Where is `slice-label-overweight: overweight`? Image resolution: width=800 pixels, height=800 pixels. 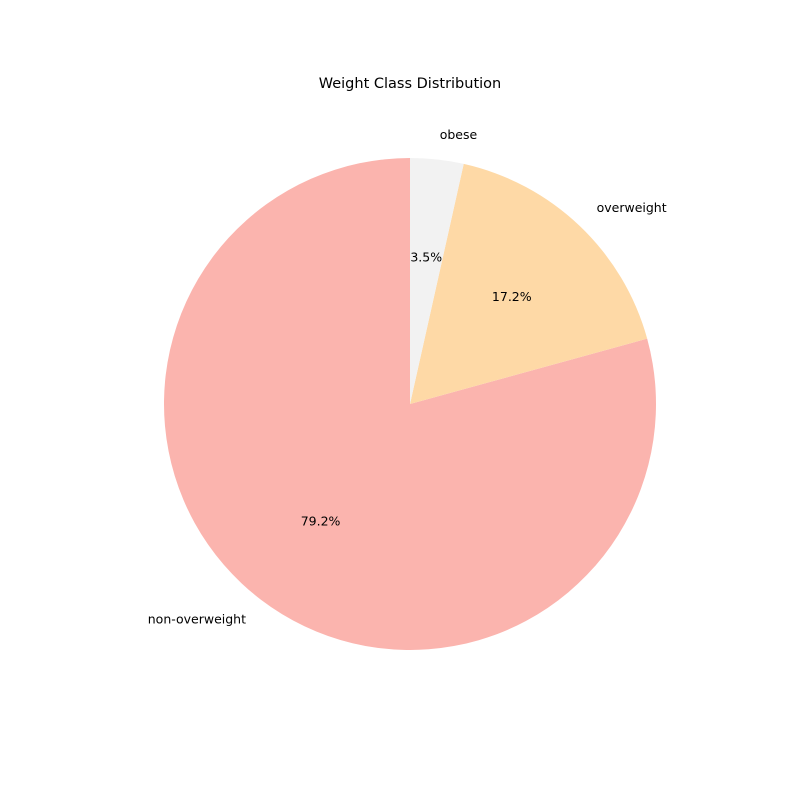 slice-label-overweight: overweight is located at coordinates (632, 207).